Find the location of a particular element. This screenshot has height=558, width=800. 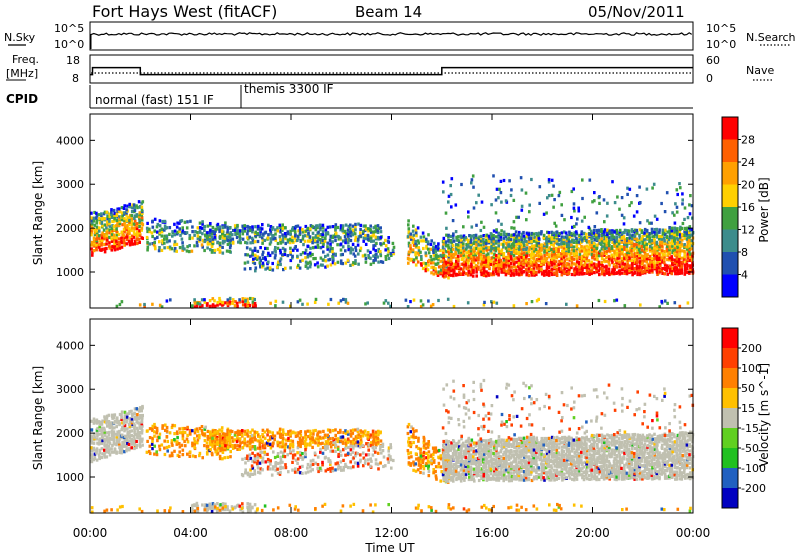

freq-panel-frame is located at coordinates (391, 69).